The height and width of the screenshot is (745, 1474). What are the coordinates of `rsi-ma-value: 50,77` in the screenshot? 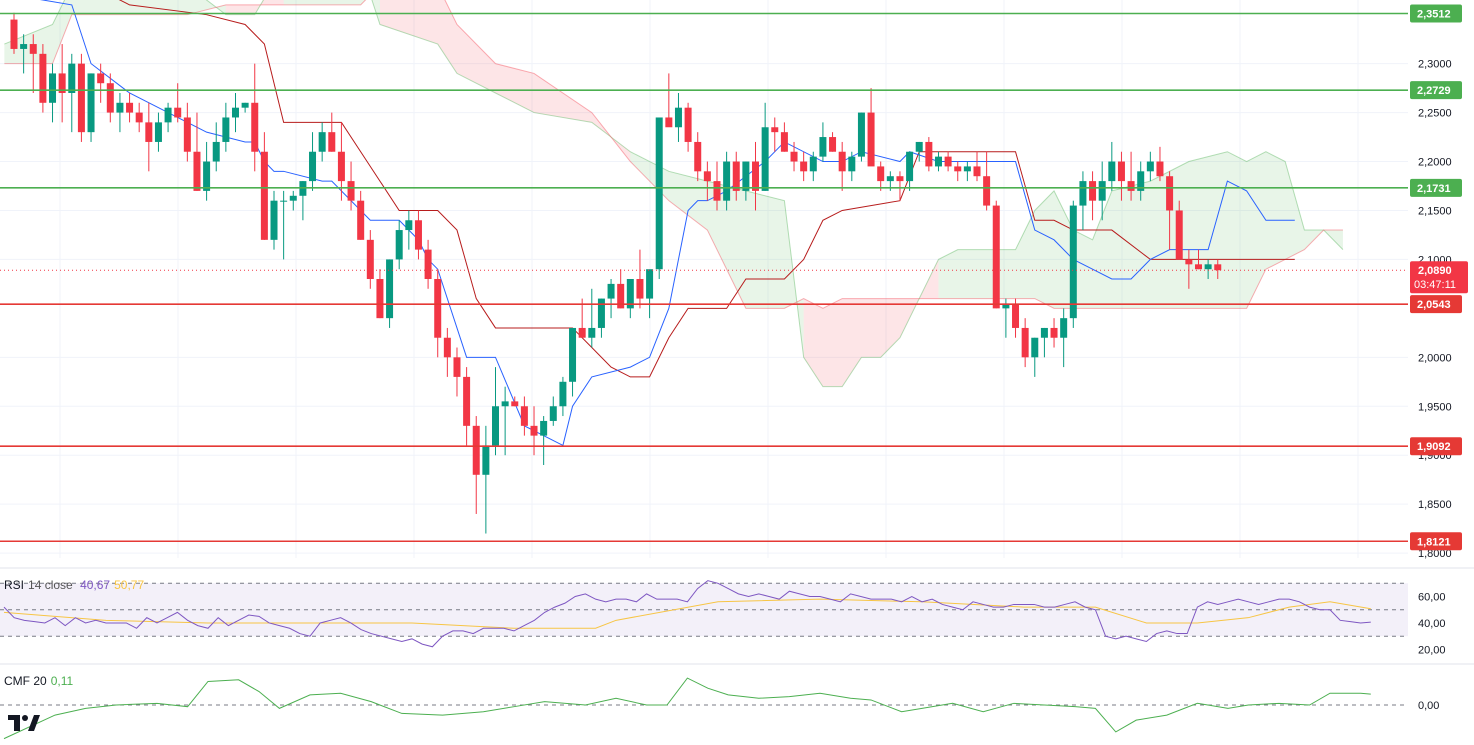 It's located at (129, 585).